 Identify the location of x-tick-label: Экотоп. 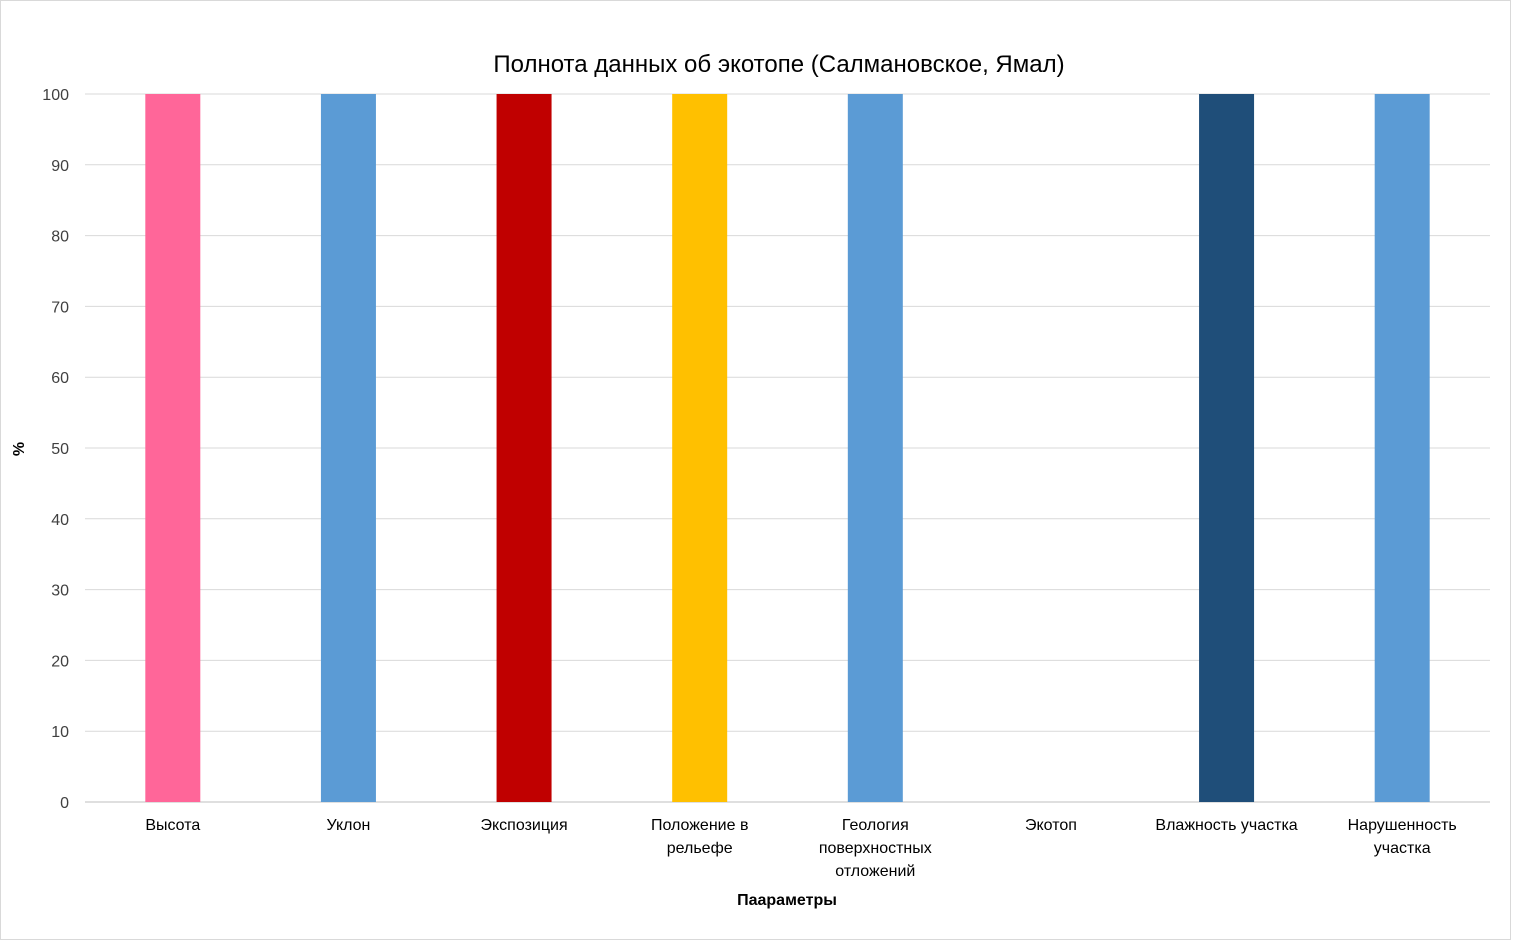
(1050, 825).